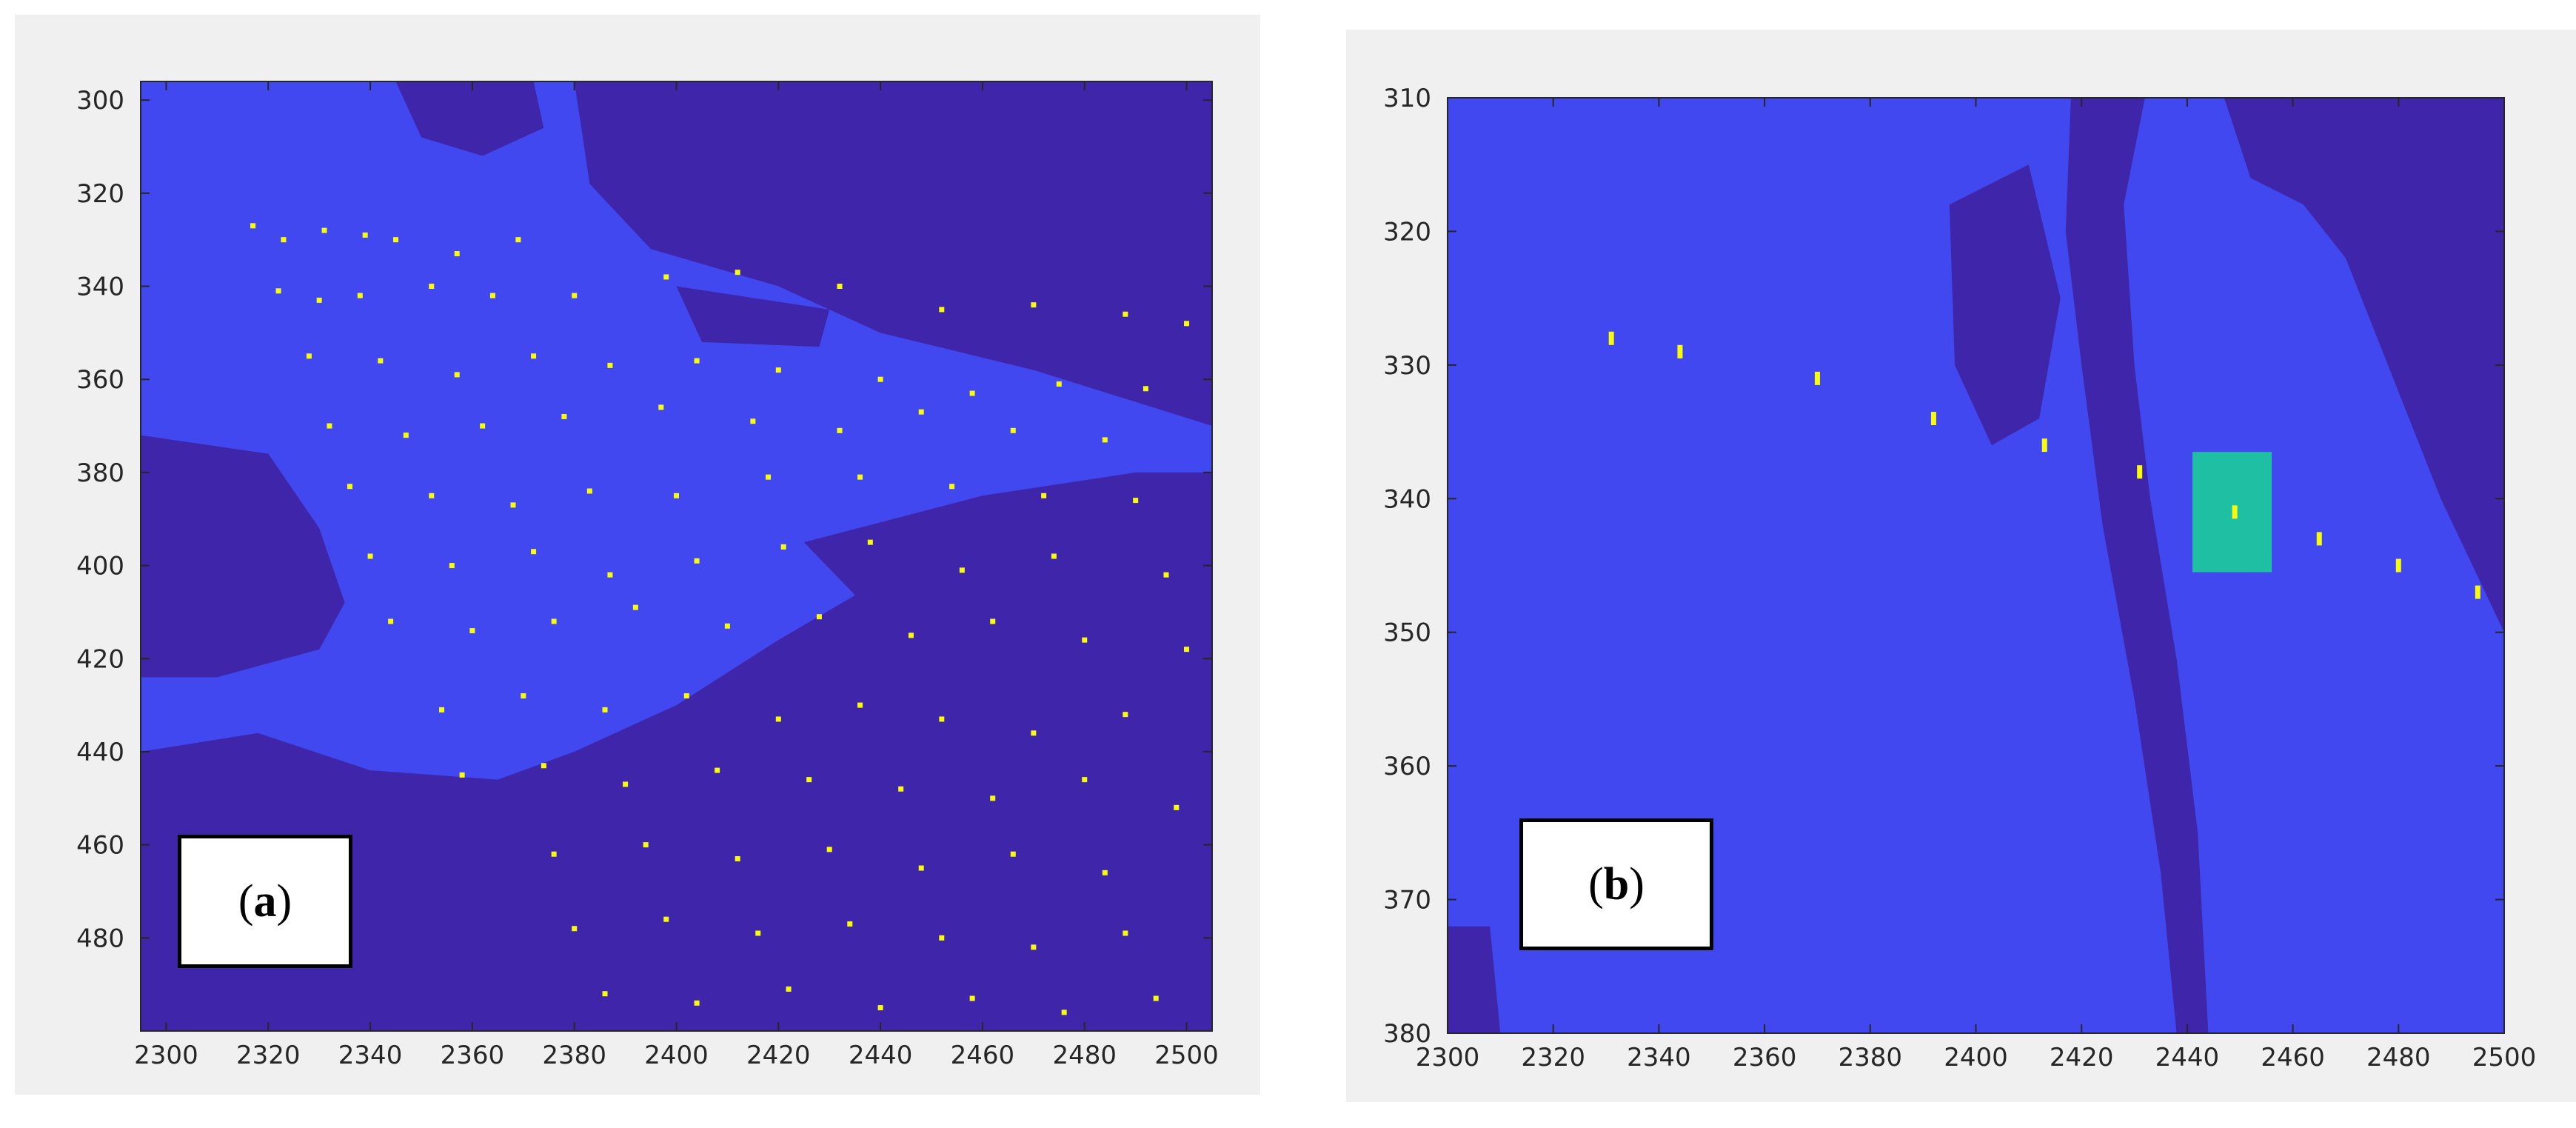 Image resolution: width=2576 pixels, height=1128 pixels. What do you see at coordinates (1407, 232) in the screenshot?
I see `y-tick-label: 320` at bounding box center [1407, 232].